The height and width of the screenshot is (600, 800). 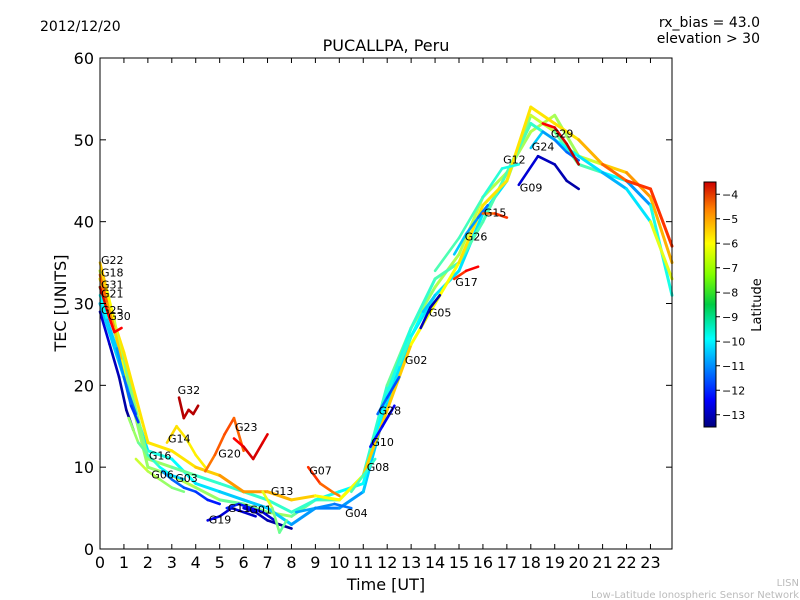 I want to click on y-tick-label-0: 0, so click(x=89, y=549).